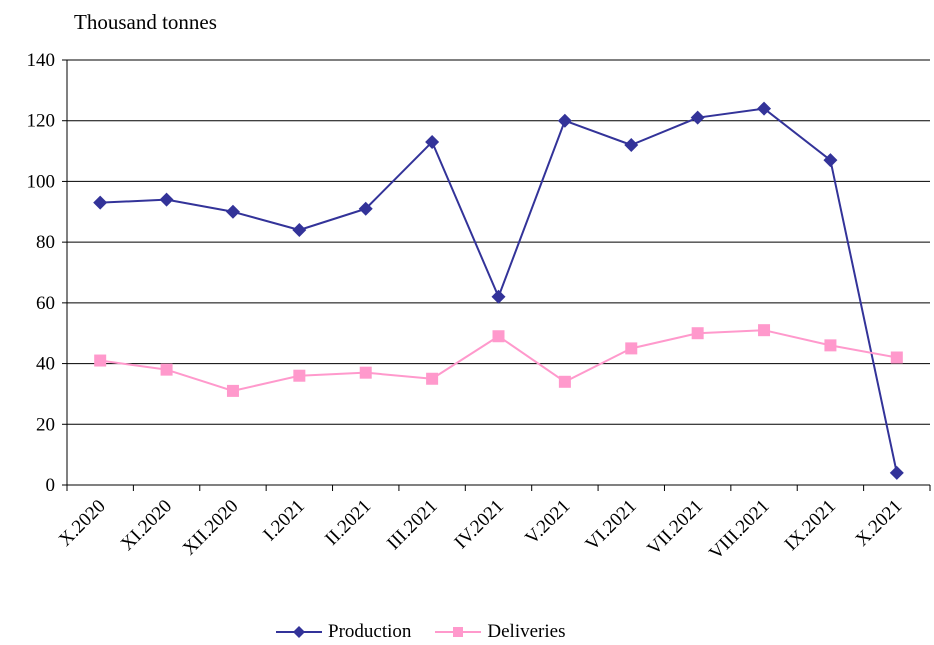 This screenshot has width=934, height=645. Describe the element at coordinates (365, 372) in the screenshot. I see `point-deliveries-II.2021` at that location.